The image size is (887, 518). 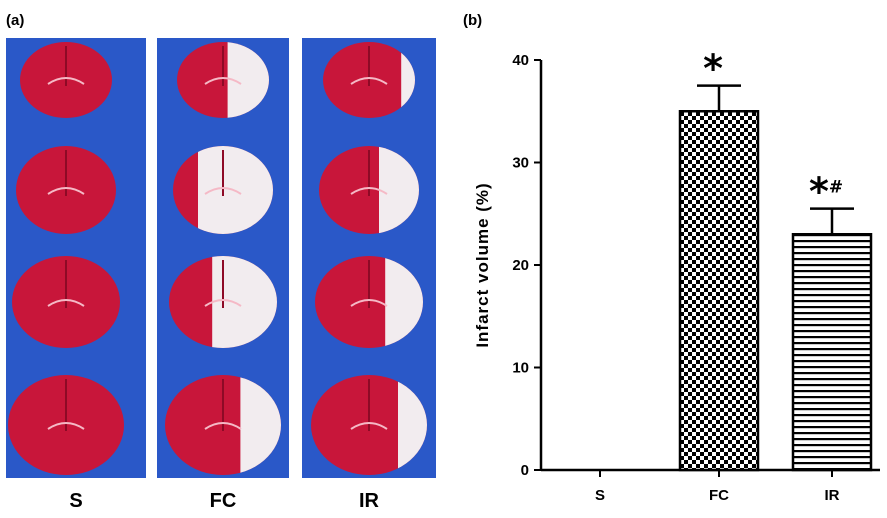 I want to click on bar-fc, so click(x=719, y=291).